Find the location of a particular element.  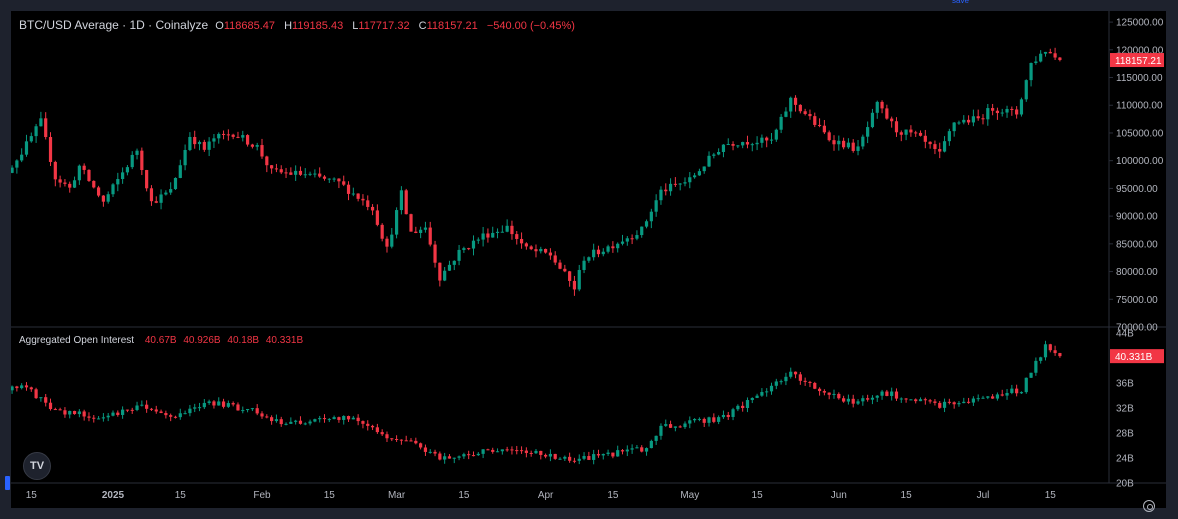

sidebar-toggle-handle is located at coordinates (7, 483).